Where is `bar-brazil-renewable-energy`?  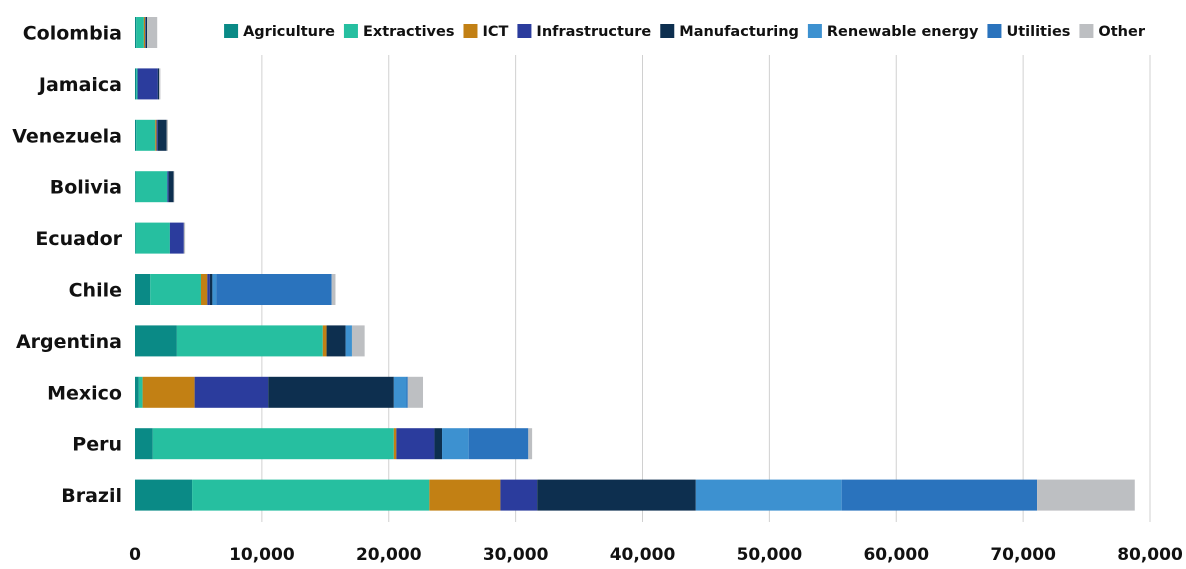
bar-brazil-renewable-energy is located at coordinates (768, 495).